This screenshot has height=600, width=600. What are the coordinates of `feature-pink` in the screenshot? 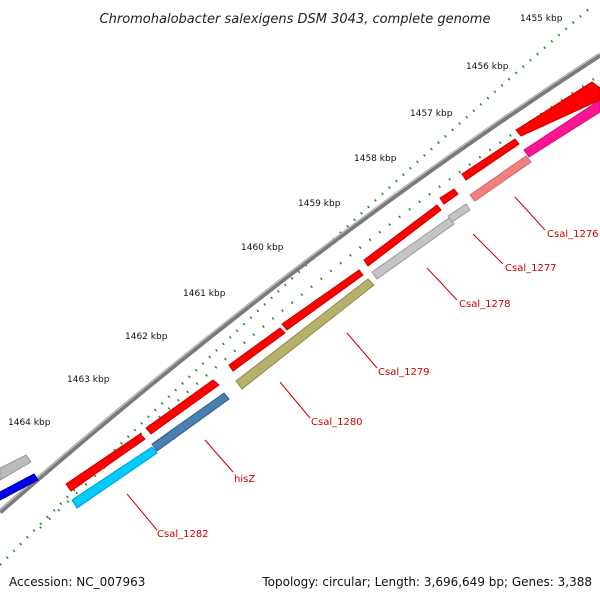 It's located at (500, 178).